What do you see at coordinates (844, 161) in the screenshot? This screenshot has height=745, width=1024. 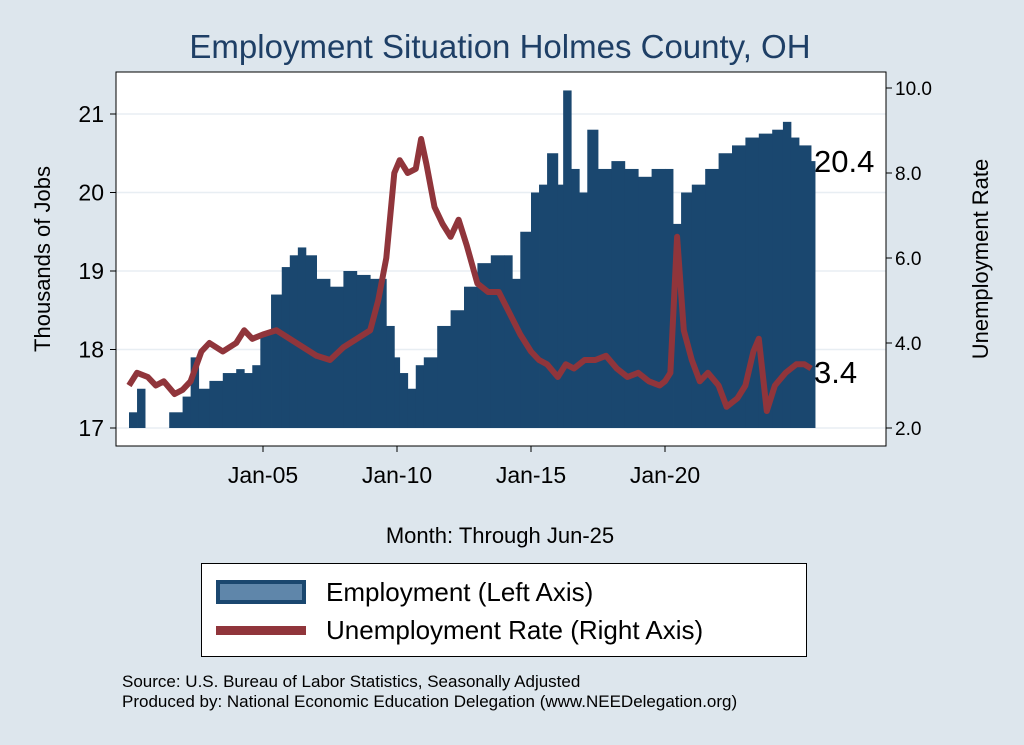 I see `employment-end-label: 20.4` at bounding box center [844, 161].